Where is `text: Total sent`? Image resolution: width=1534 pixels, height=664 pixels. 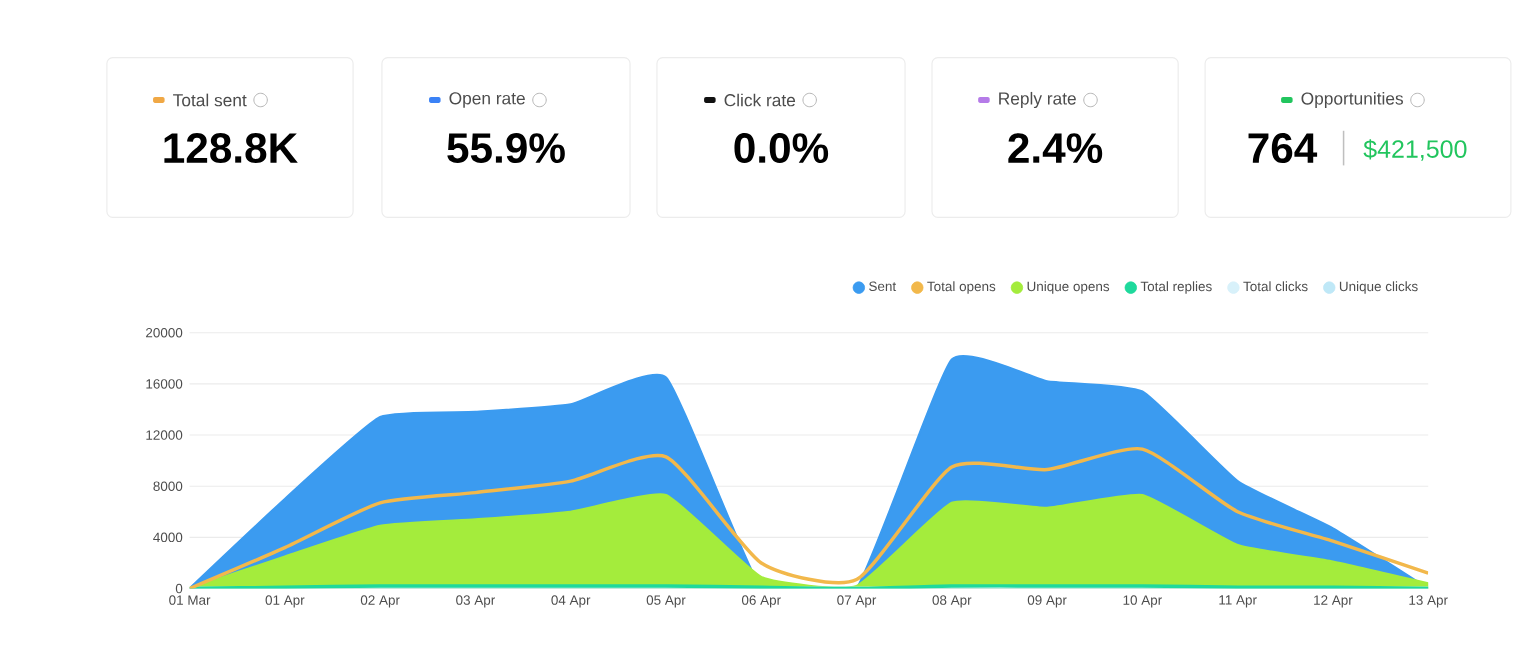 text: Total sent is located at coordinates (210, 100).